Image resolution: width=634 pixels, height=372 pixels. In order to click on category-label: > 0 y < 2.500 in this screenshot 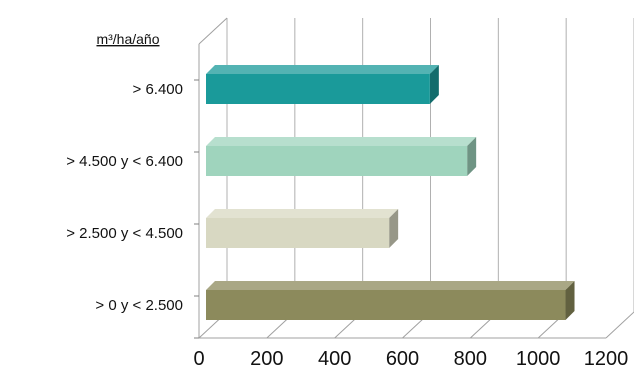, I will do `click(139, 305)`.